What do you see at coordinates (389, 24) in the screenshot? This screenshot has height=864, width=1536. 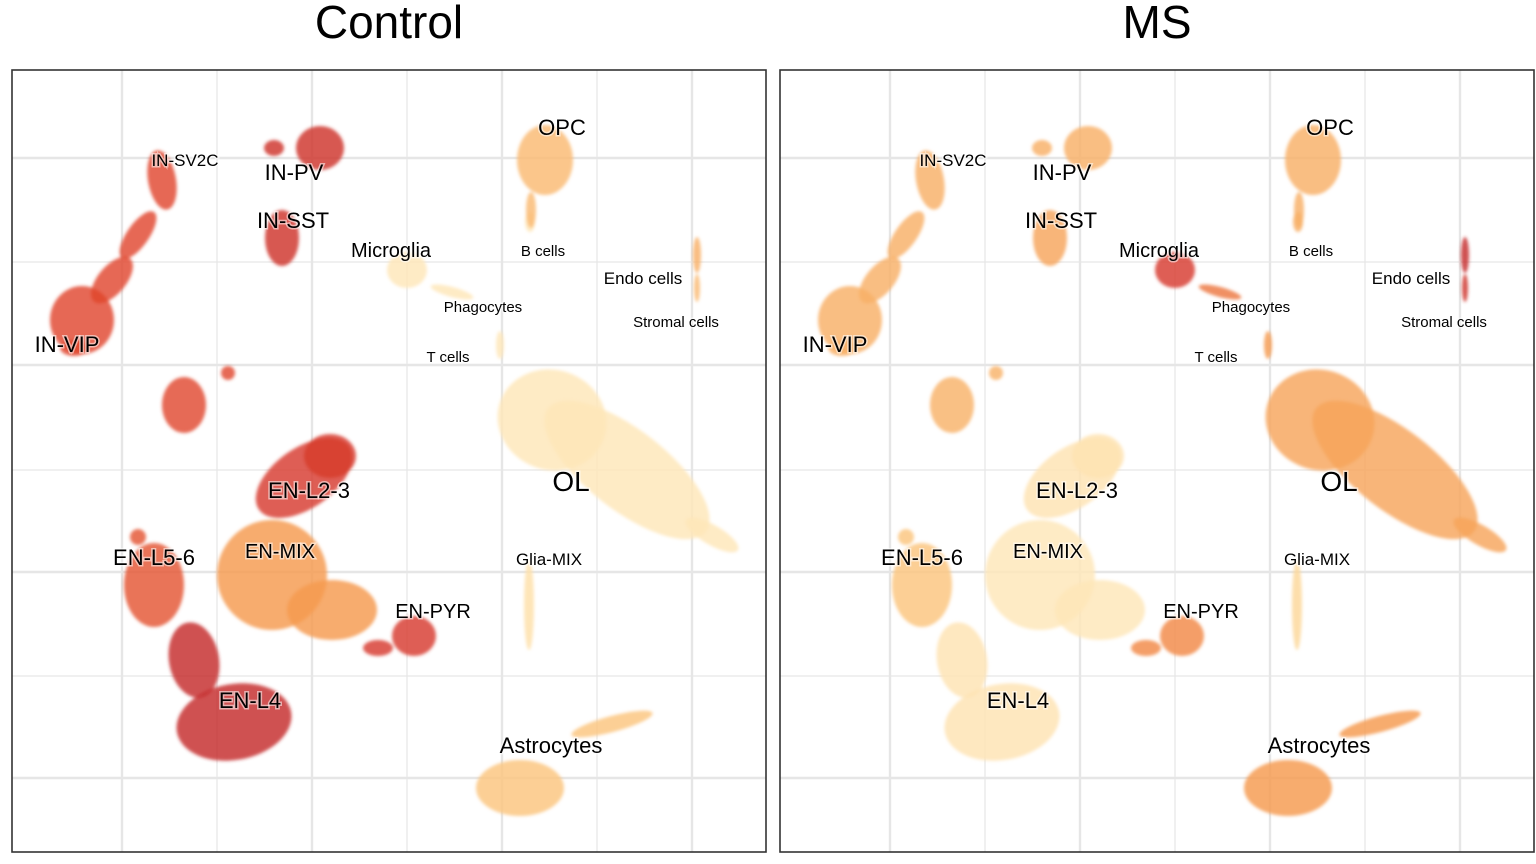 I see `panel-title-control: Control` at bounding box center [389, 24].